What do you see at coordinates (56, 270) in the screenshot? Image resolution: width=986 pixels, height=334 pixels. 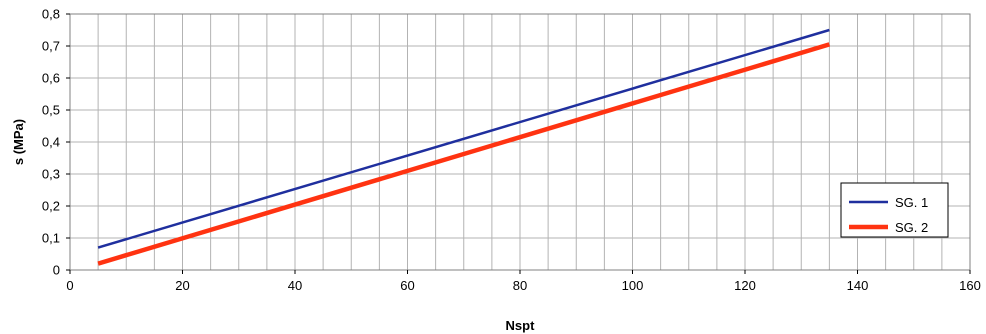 I see `y-tick-label: 0` at bounding box center [56, 270].